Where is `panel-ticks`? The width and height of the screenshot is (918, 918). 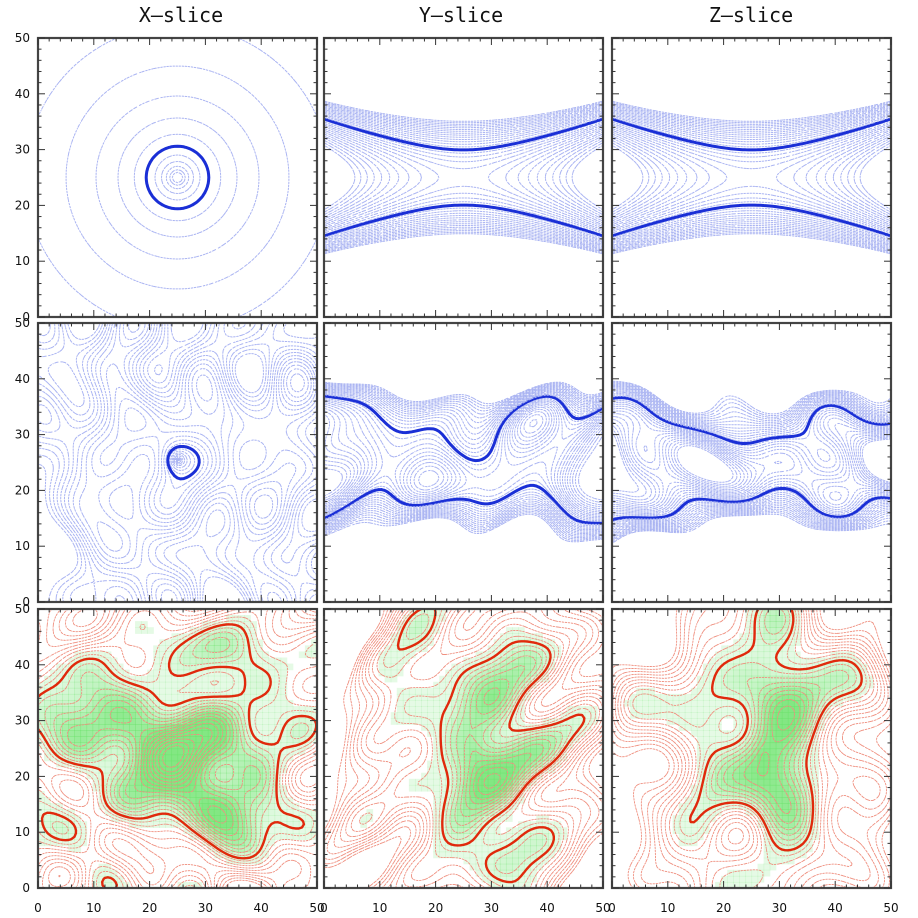 panel-ticks is located at coordinates (751, 462).